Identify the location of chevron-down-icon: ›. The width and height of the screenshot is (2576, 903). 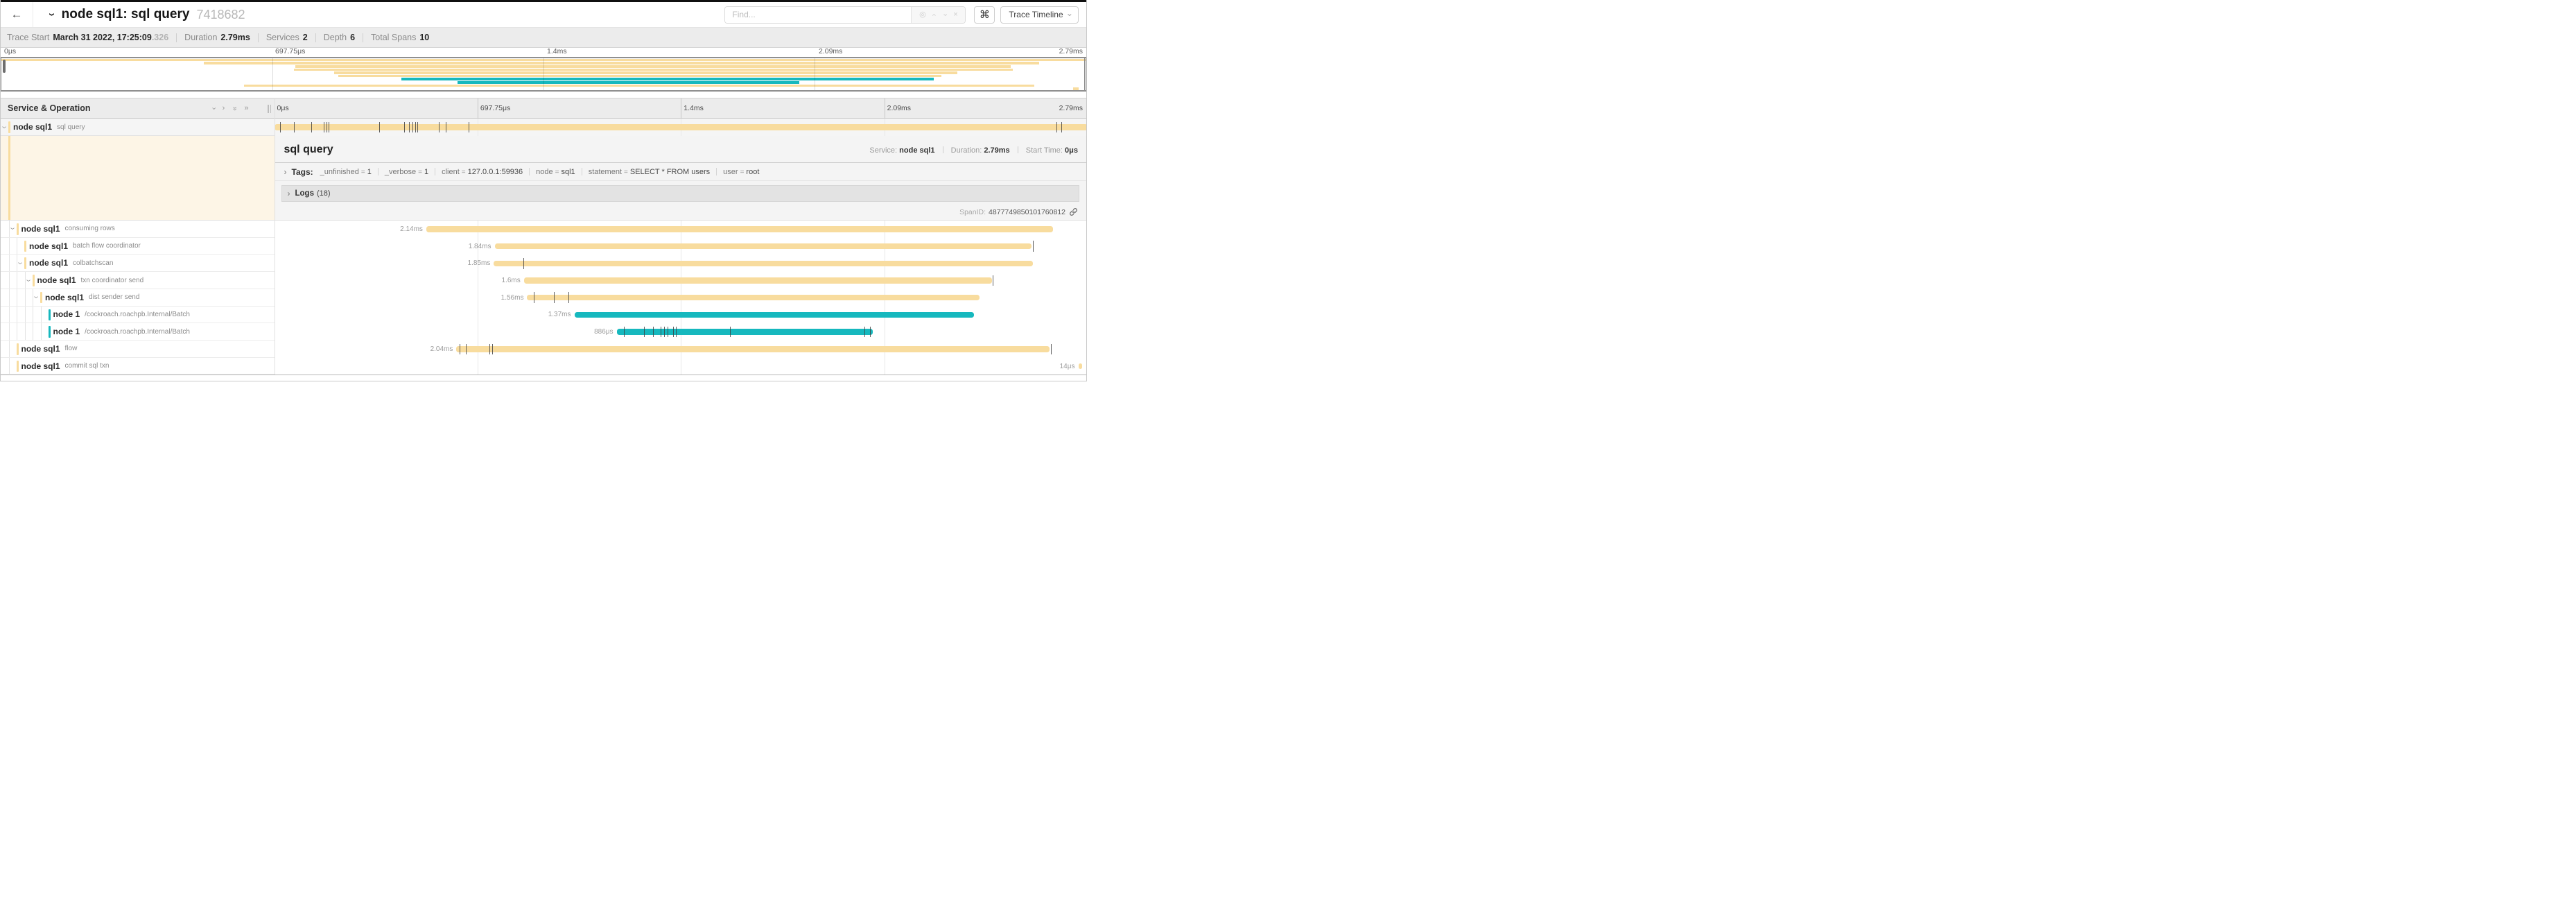
(1069, 15).